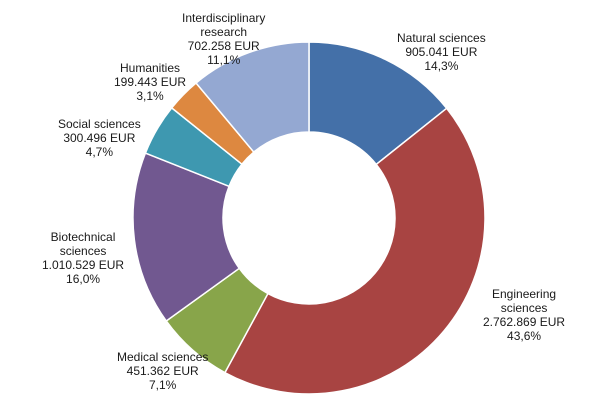 This screenshot has height=401, width=594. What do you see at coordinates (252, 97) in the screenshot?
I see `slice-interdisciplinary-research` at bounding box center [252, 97].